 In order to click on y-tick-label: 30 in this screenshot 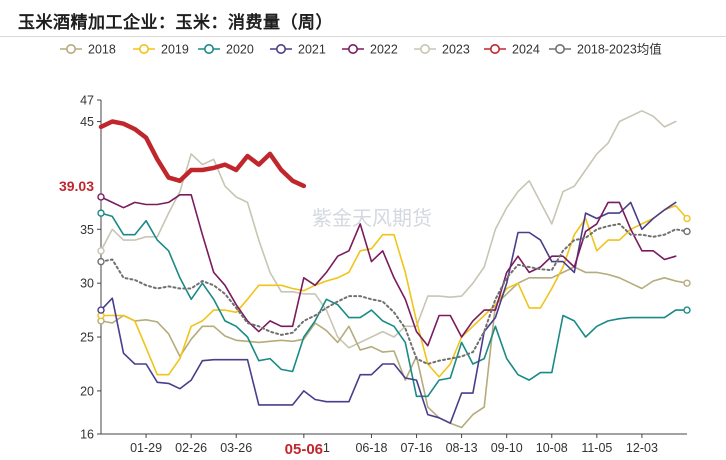, I will do `click(87, 284)`.